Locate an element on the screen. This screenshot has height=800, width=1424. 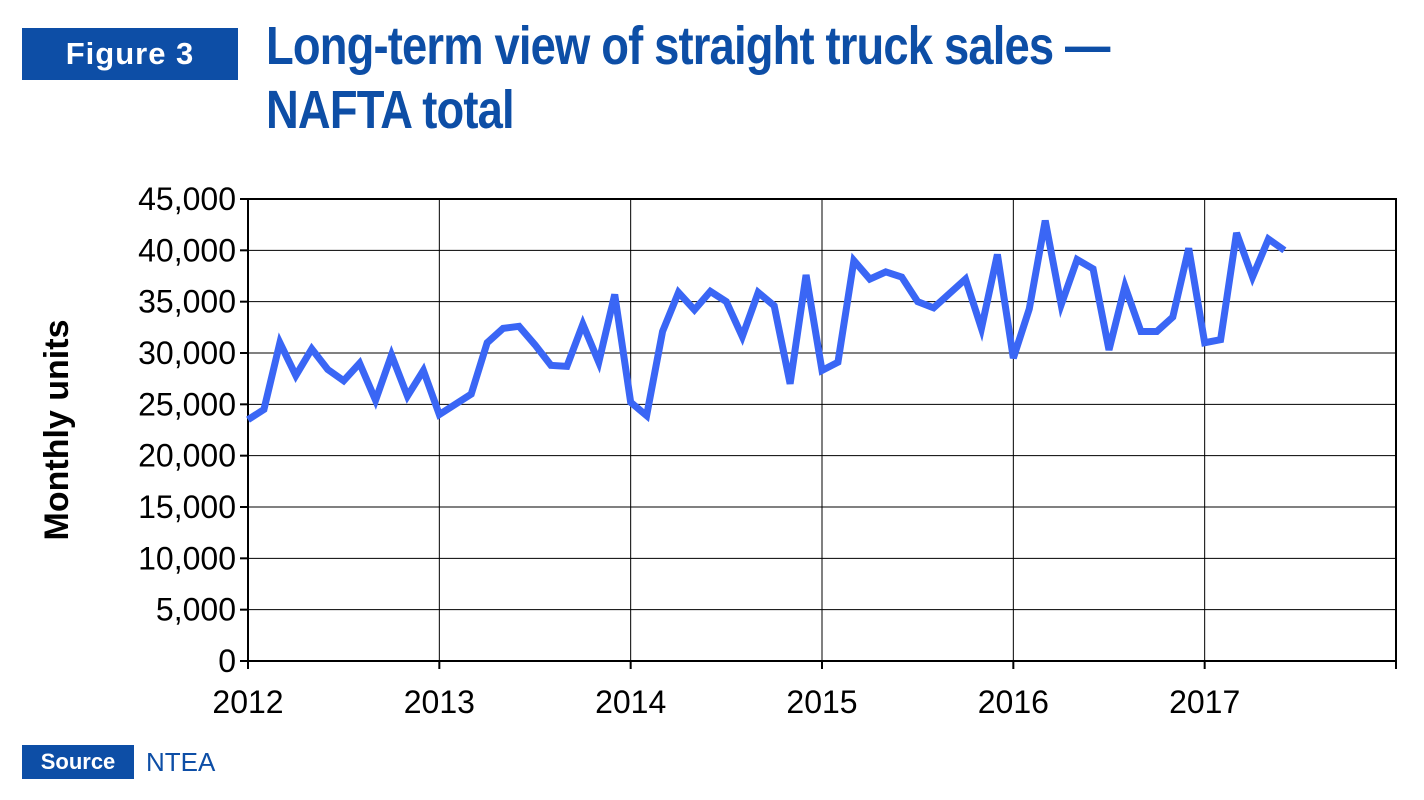
figure-badge: Figure 3 is located at coordinates (130, 54).